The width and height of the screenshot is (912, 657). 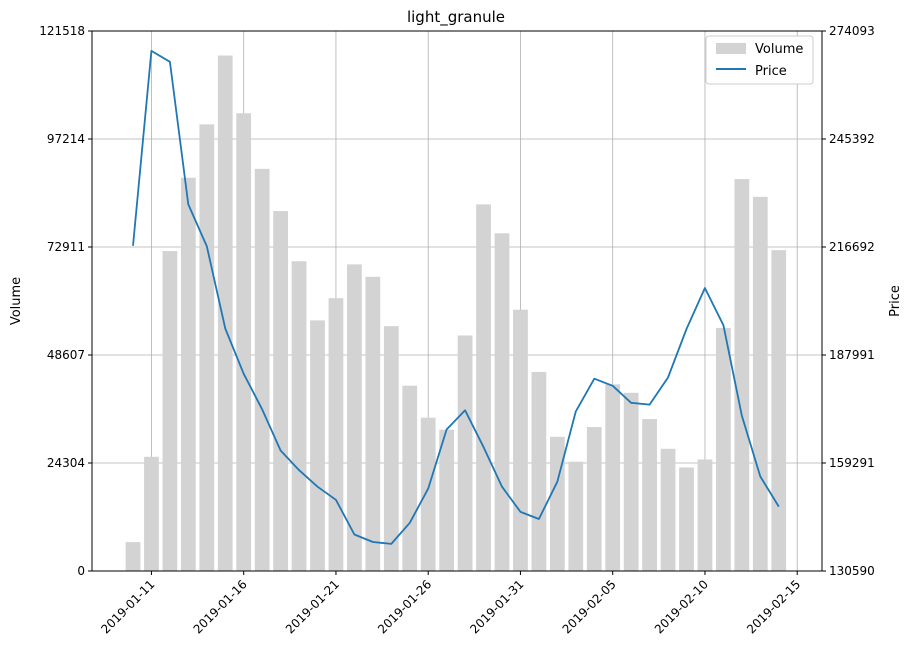 I want to click on left-axis: 0 24304 48607 72911 97214 121518, so click(x=65, y=301).